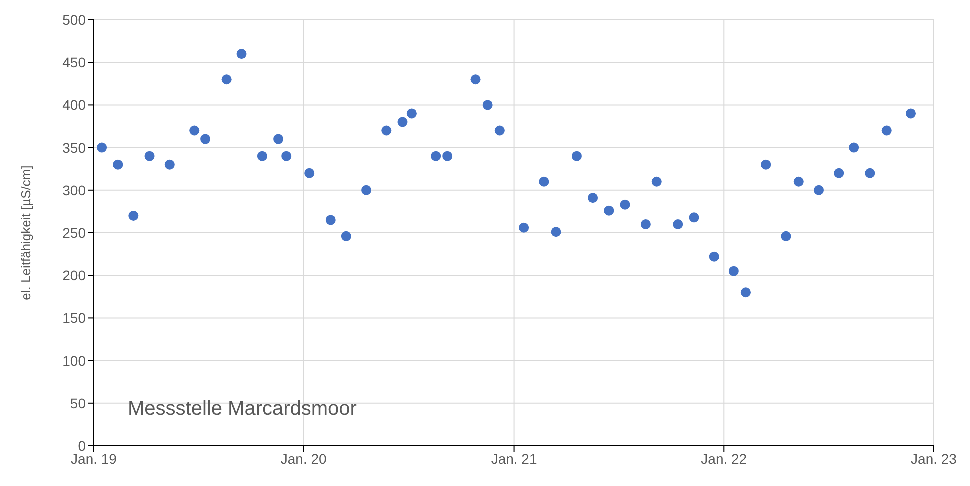  Describe the element at coordinates (74, 148) in the screenshot. I see `y-tick-label: 350` at that location.